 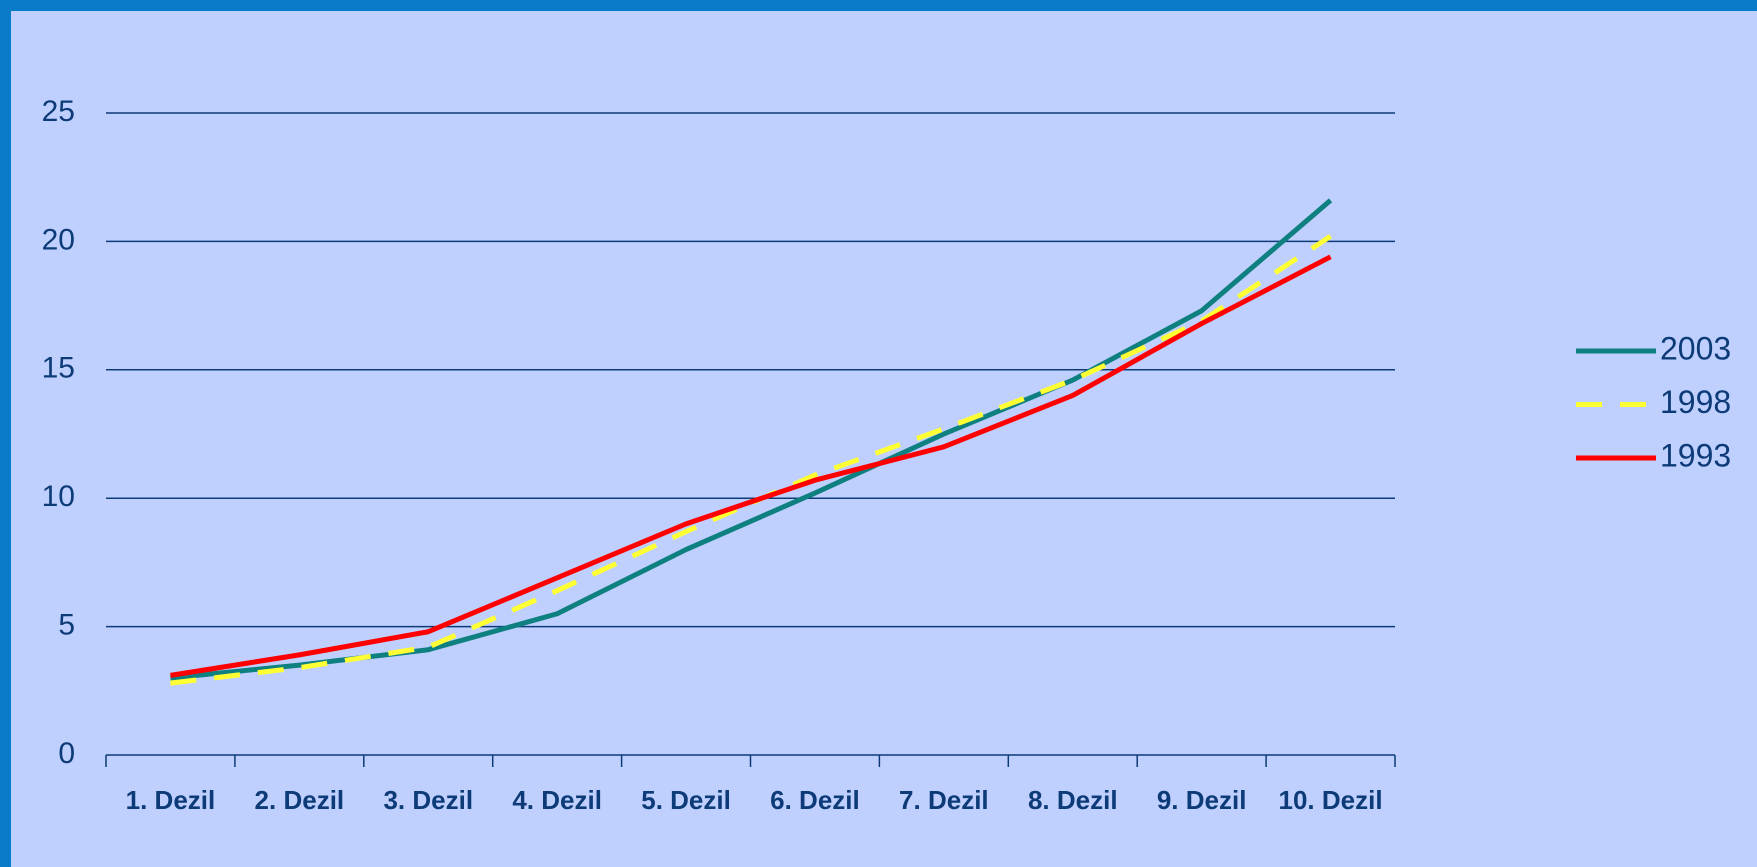 I want to click on y-tick-label: 25, so click(x=58, y=111).